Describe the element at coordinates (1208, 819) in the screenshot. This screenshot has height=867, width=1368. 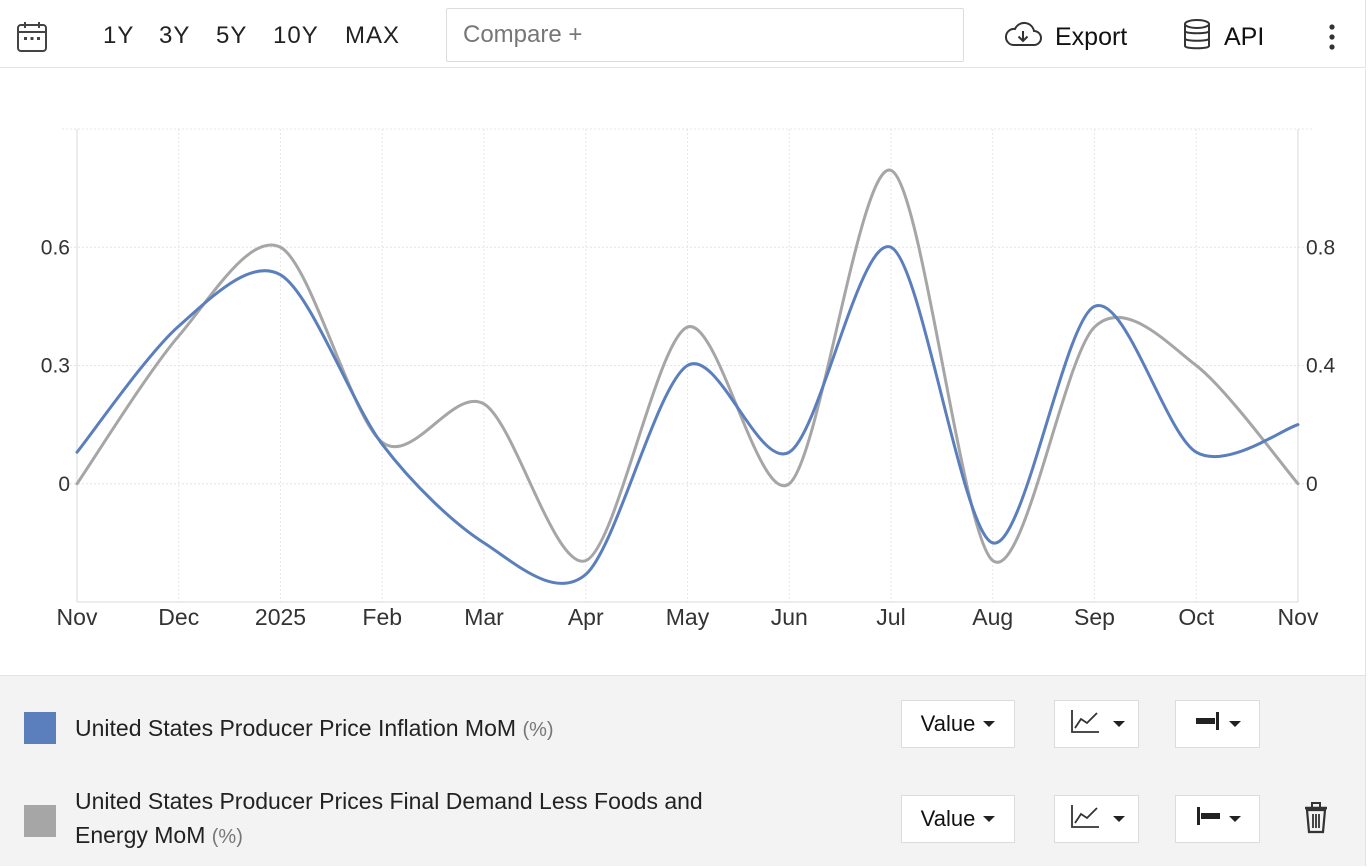
I see `axis-left-icon` at that location.